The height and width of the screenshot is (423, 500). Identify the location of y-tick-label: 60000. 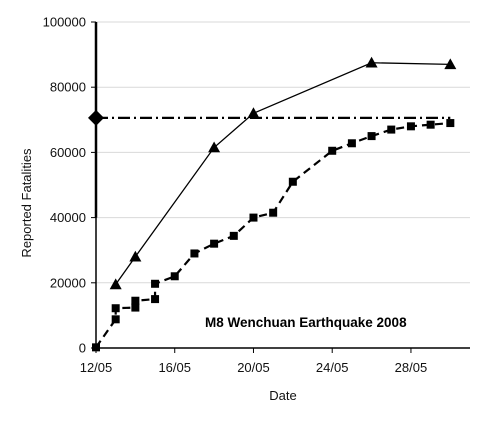
(68, 152).